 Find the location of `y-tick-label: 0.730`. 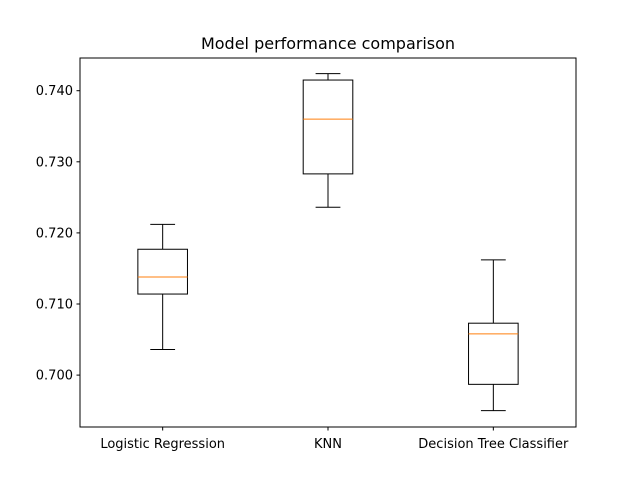

y-tick-label: 0.730 is located at coordinates (54, 162).